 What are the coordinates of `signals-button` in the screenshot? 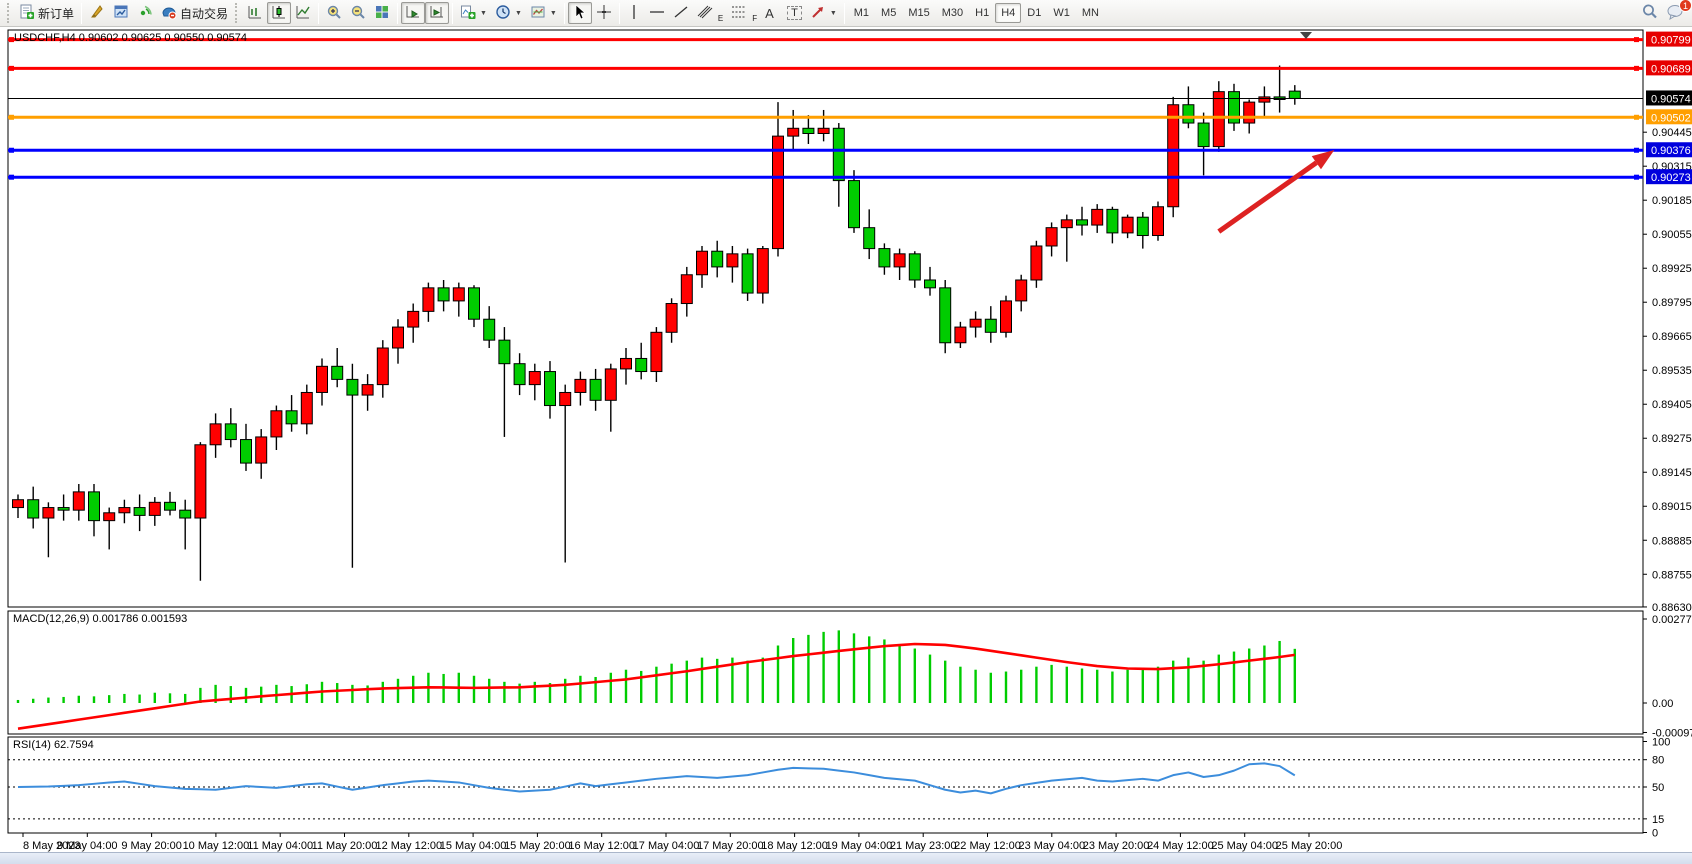 It's located at (145, 13).